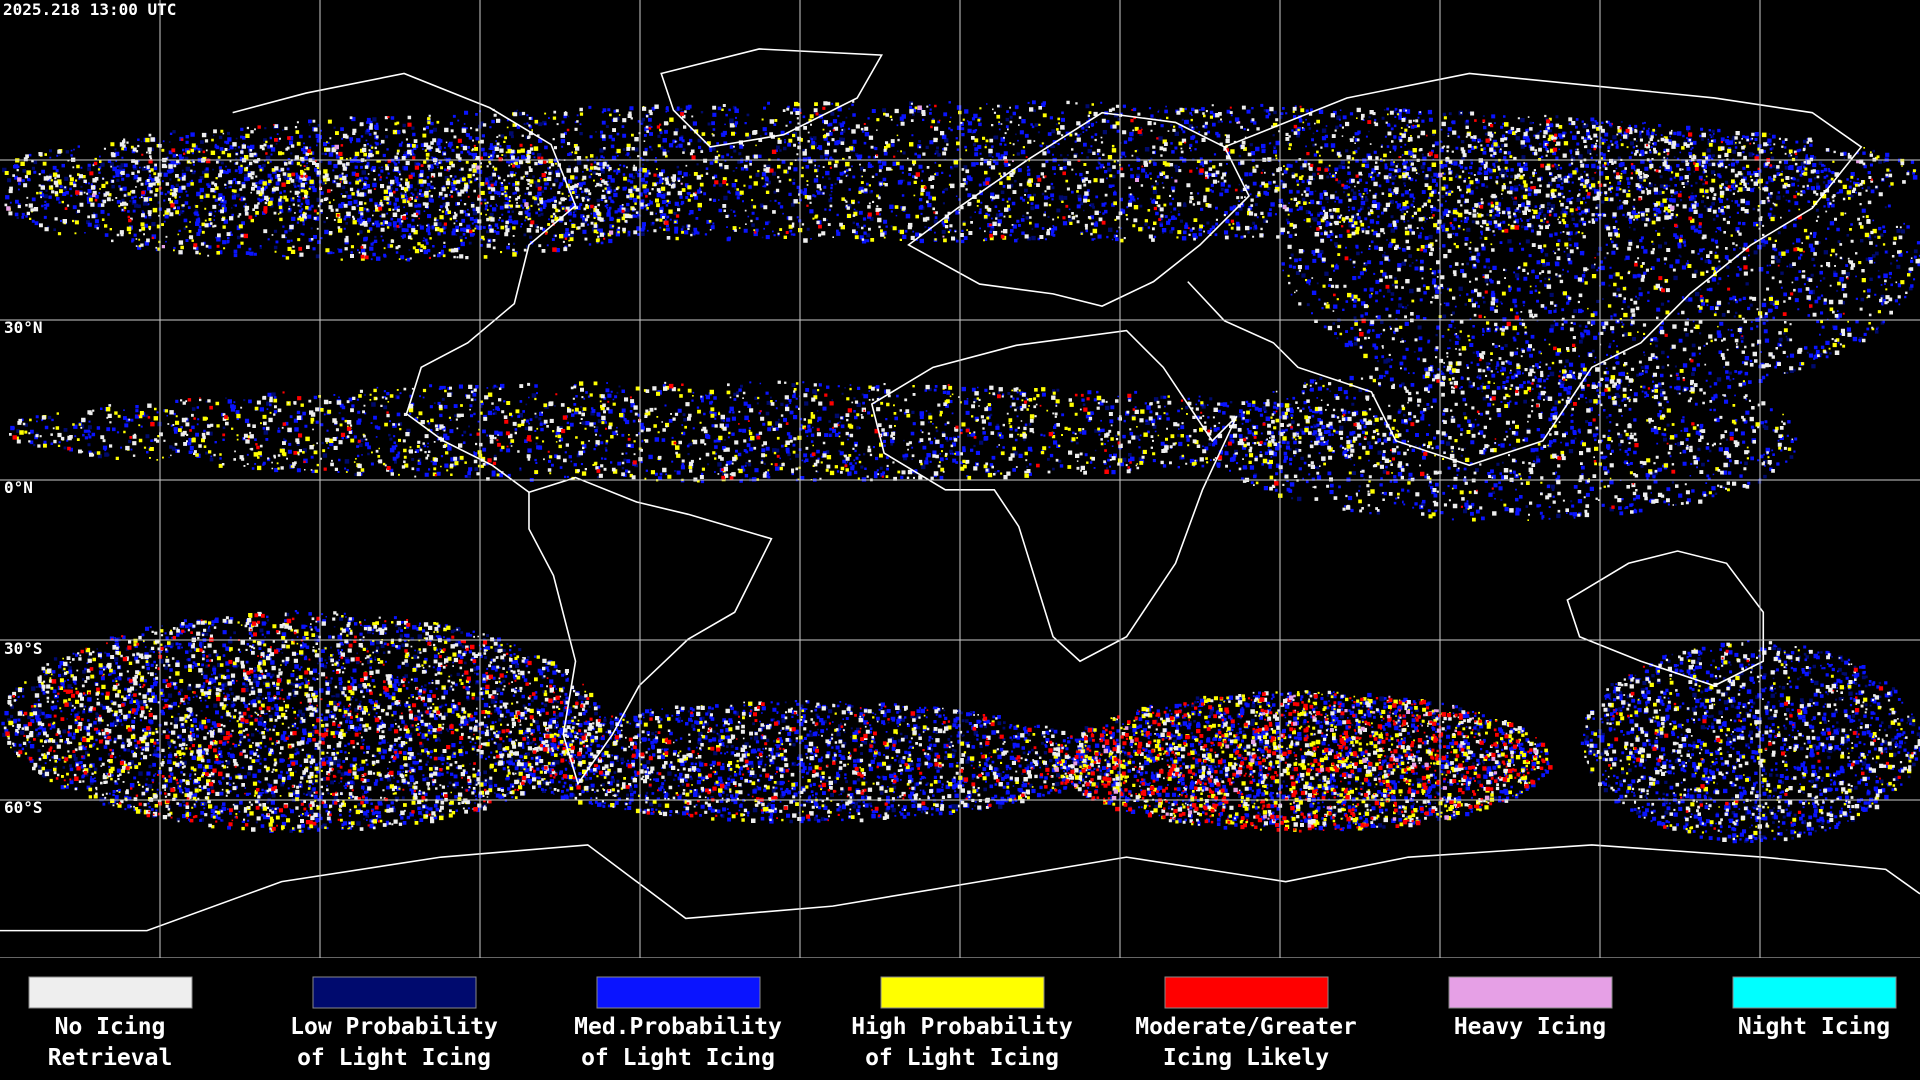 The width and height of the screenshot is (1920, 1080). Describe the element at coordinates (110, 1027) in the screenshot. I see `legend-label: No Icing` at that location.